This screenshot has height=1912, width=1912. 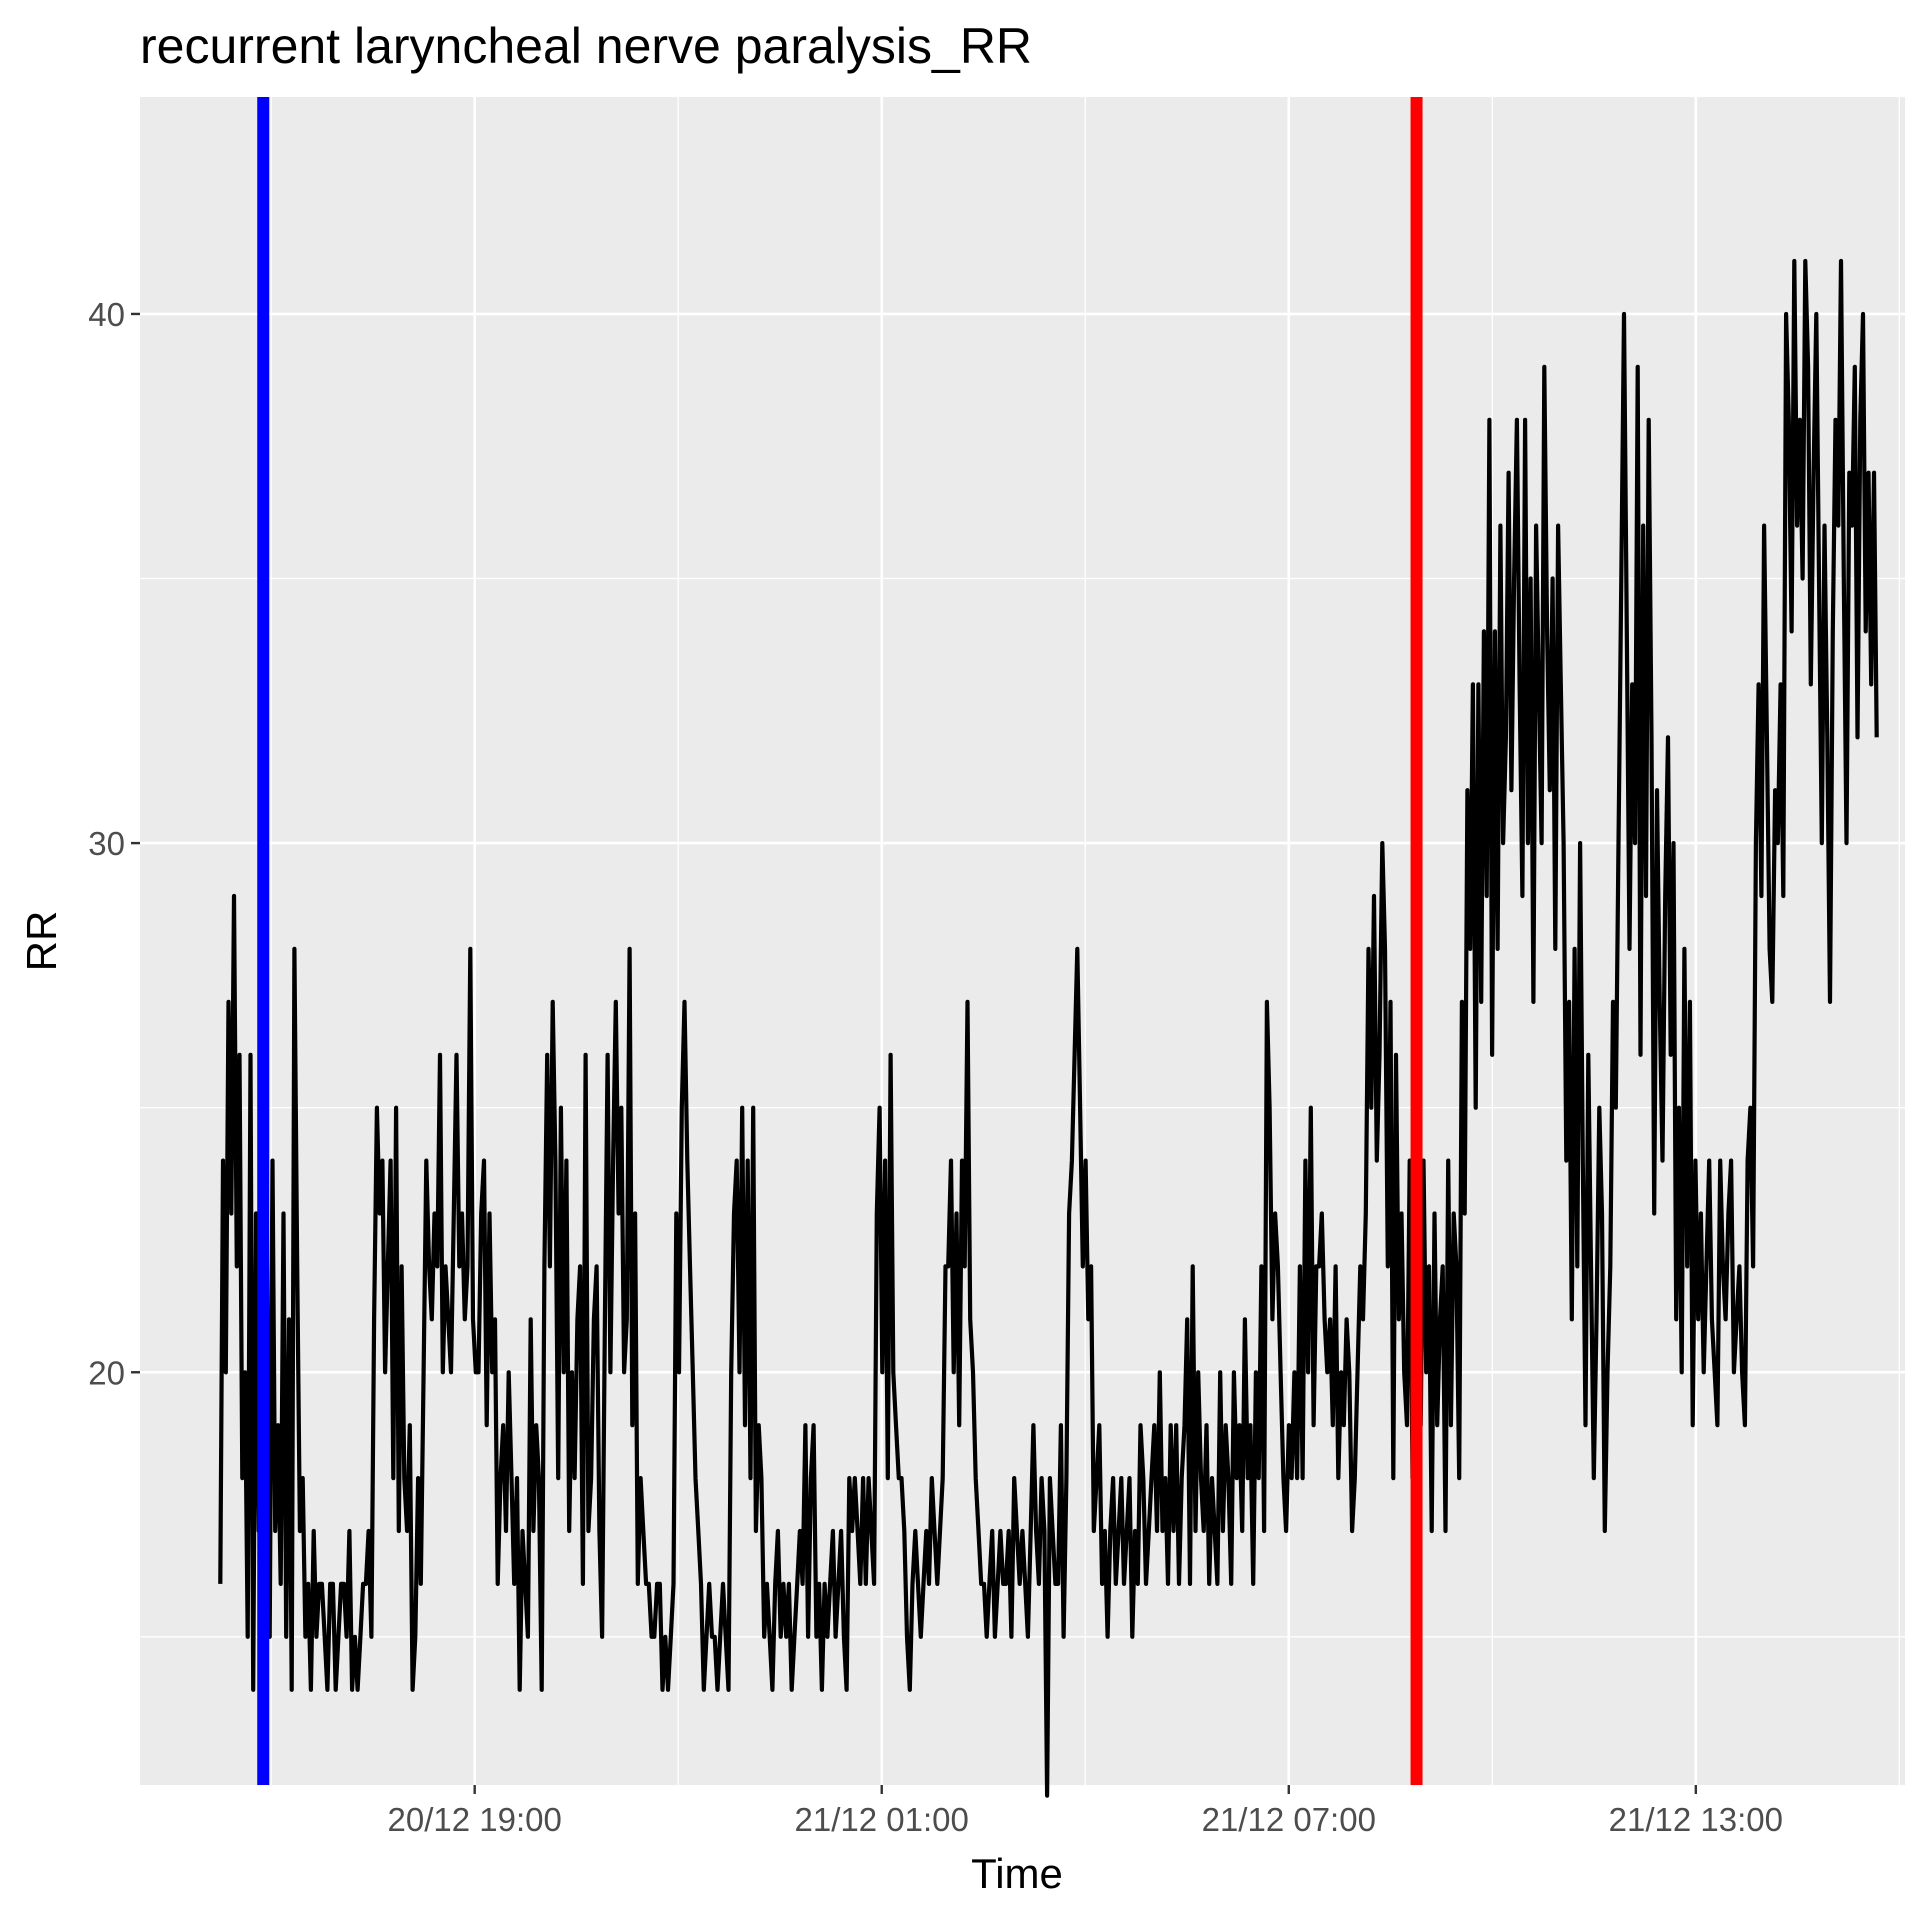 I want to click on x-axis-title: Time, so click(x=1017, y=1873).